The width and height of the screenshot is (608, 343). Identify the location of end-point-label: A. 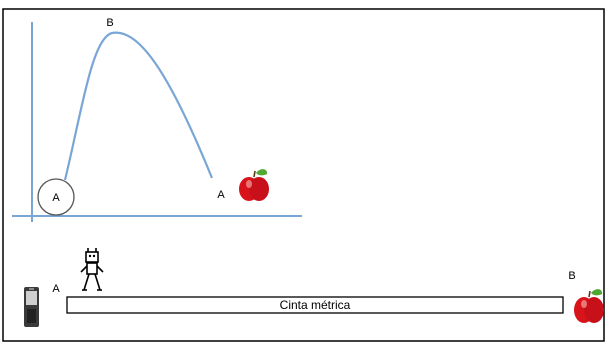
(221, 195).